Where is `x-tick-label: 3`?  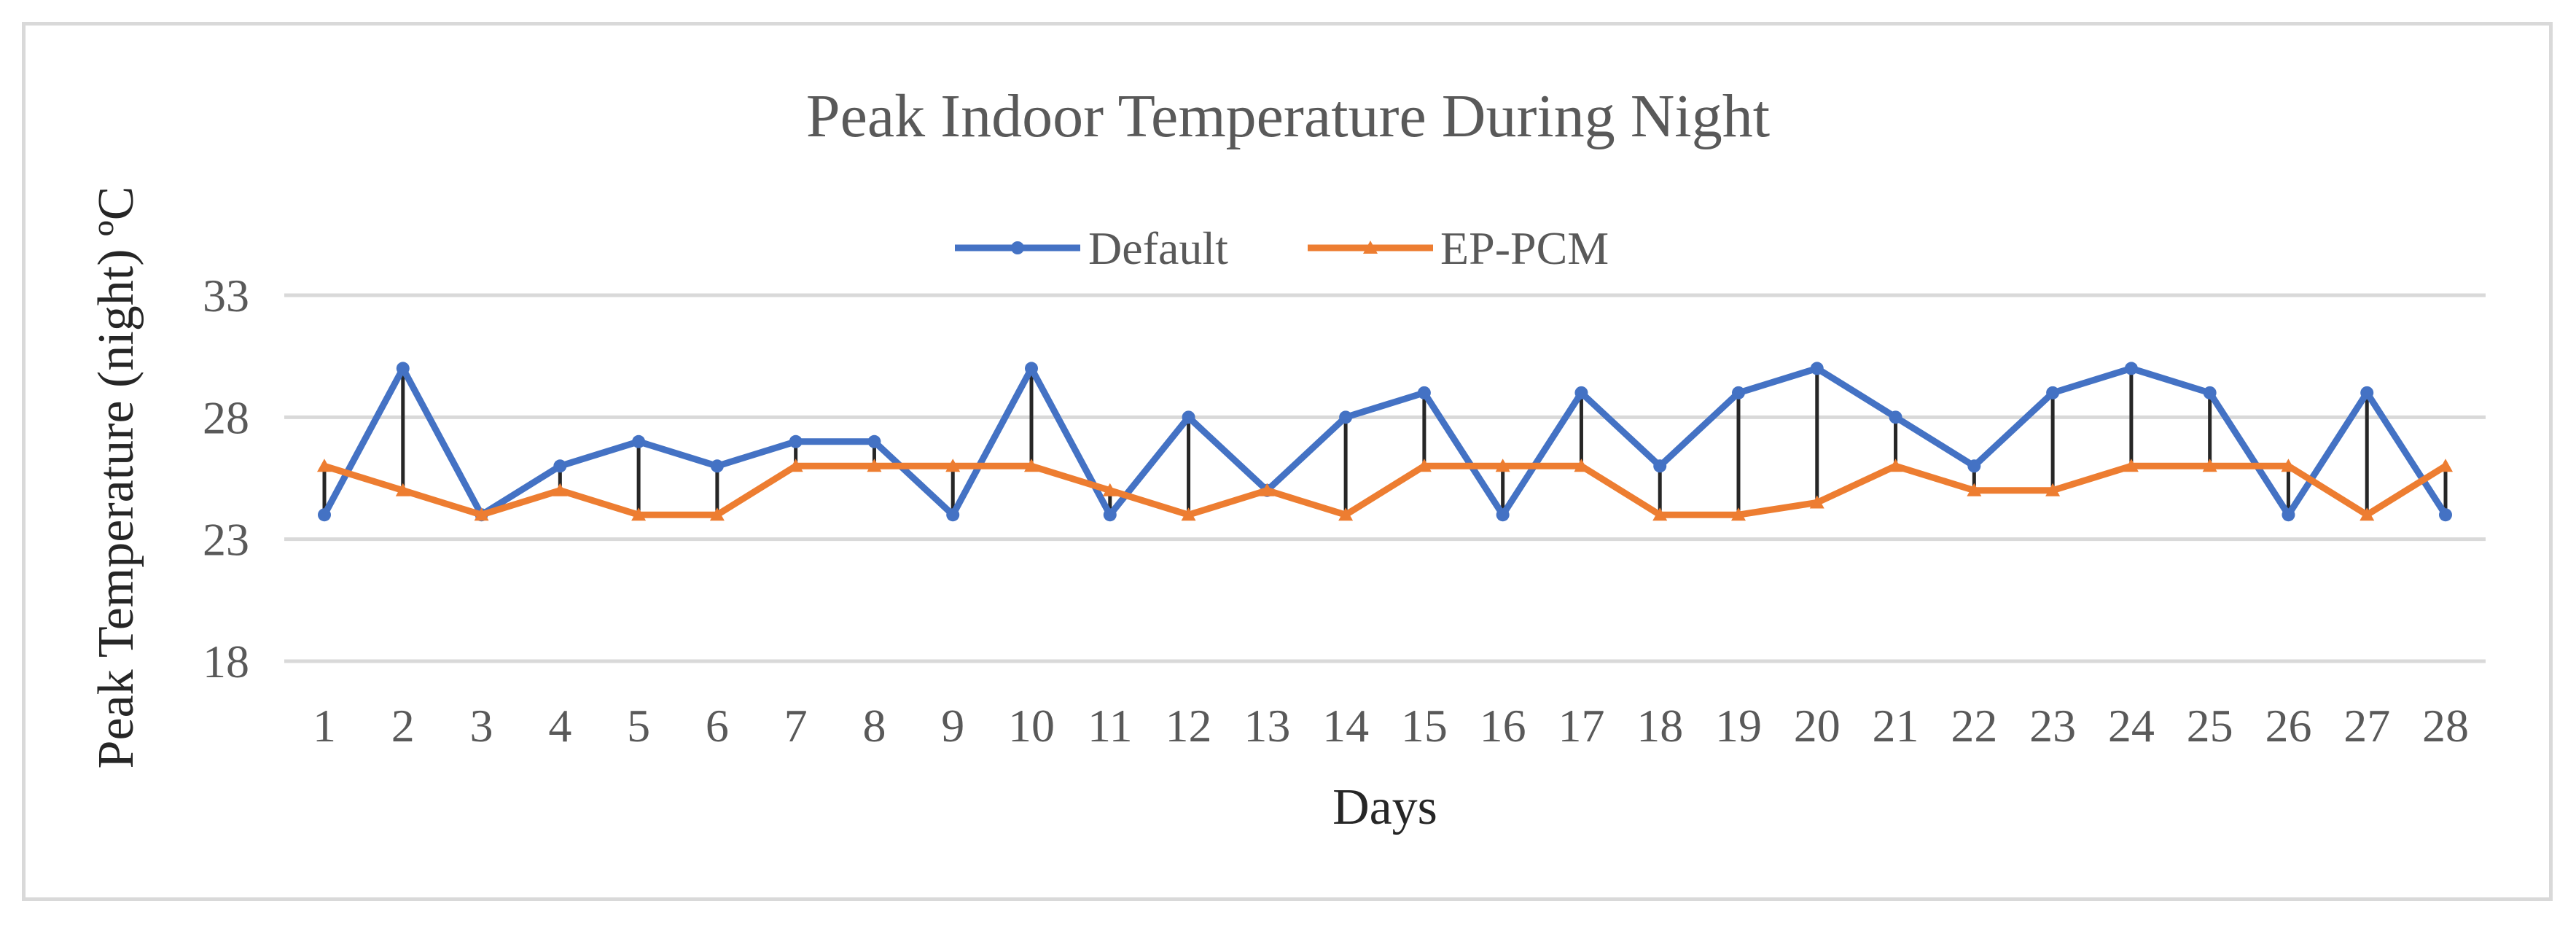
x-tick-label: 3 is located at coordinates (481, 726).